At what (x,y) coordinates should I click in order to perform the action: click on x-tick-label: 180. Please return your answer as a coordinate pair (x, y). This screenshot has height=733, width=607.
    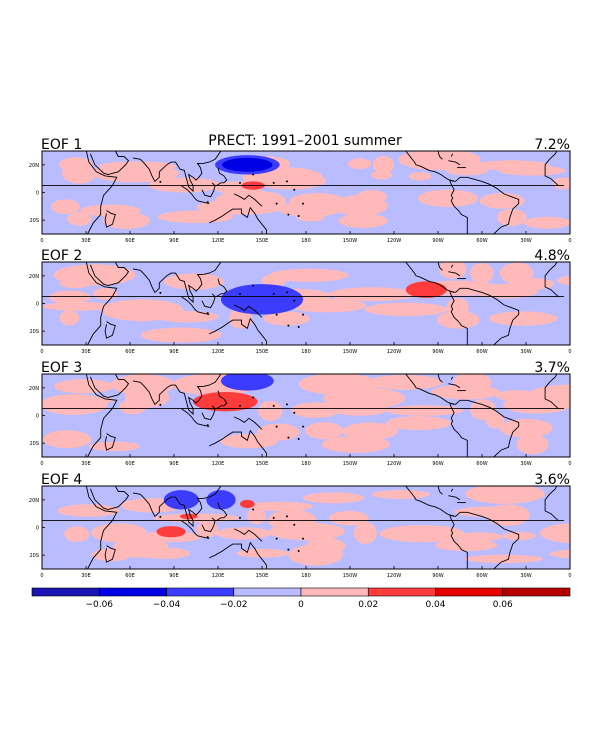
    Looking at the image, I should click on (306, 576).